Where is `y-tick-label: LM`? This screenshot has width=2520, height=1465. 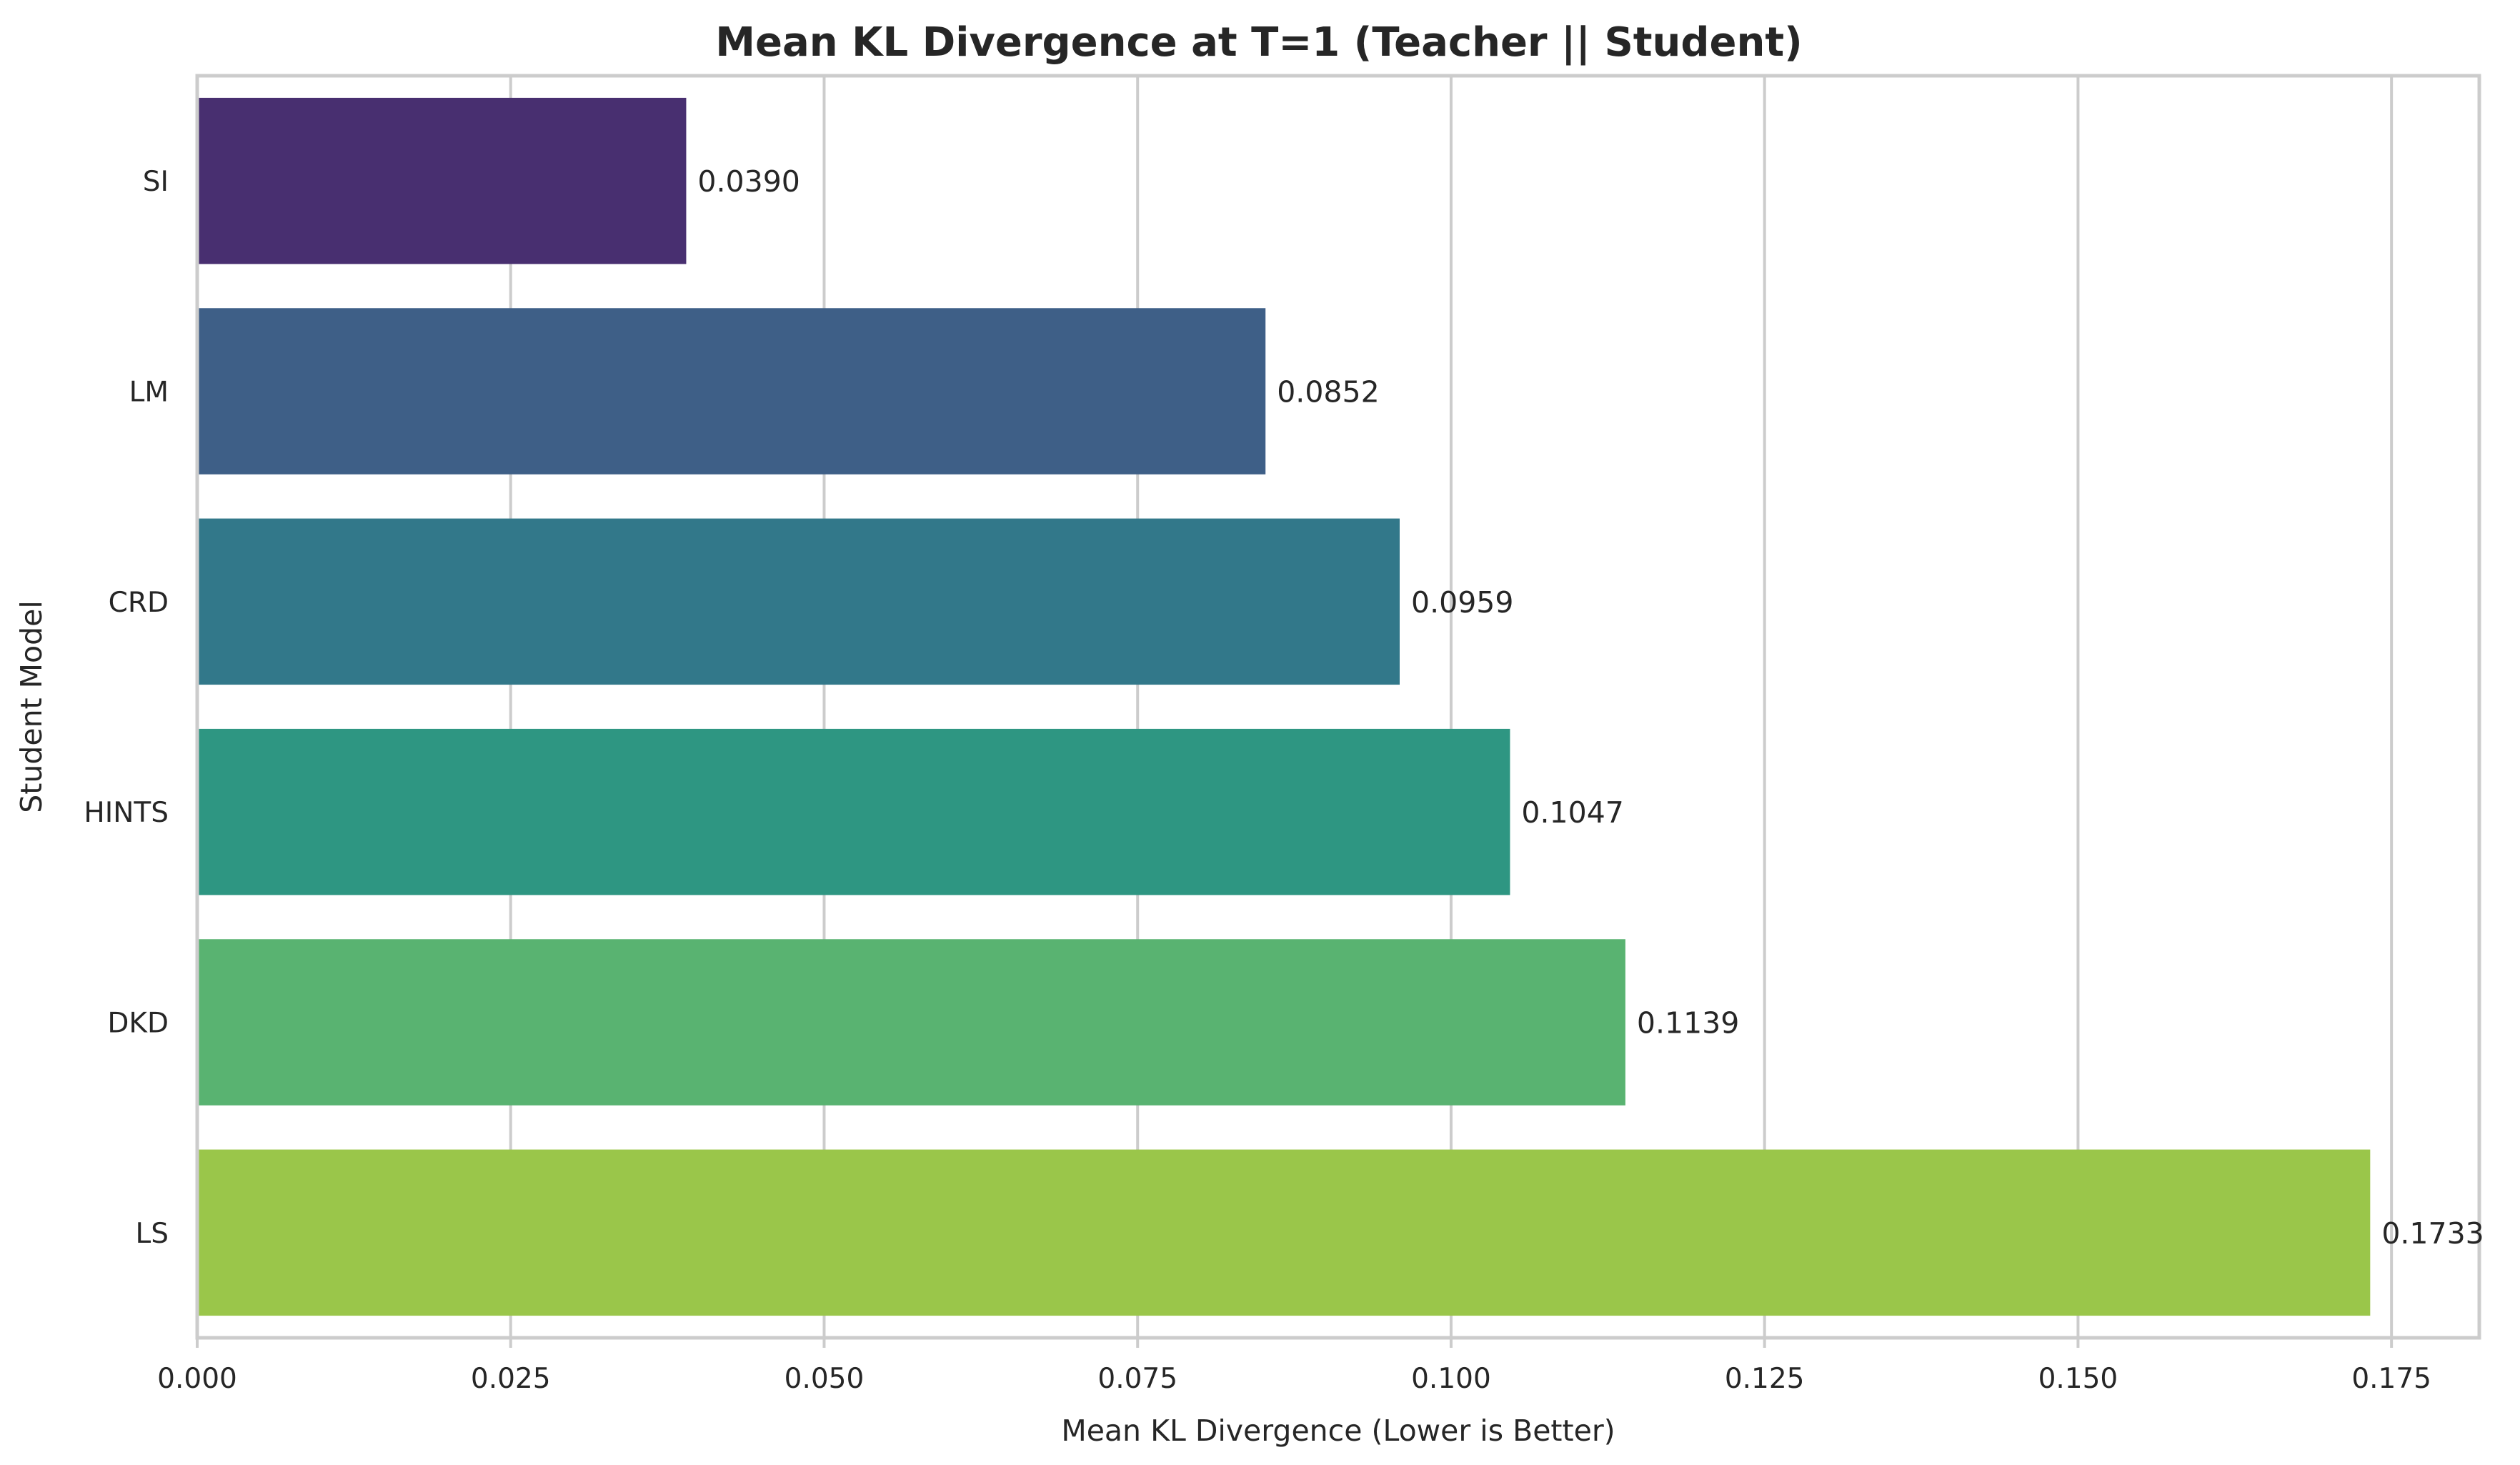
y-tick-label: LM is located at coordinates (149, 393).